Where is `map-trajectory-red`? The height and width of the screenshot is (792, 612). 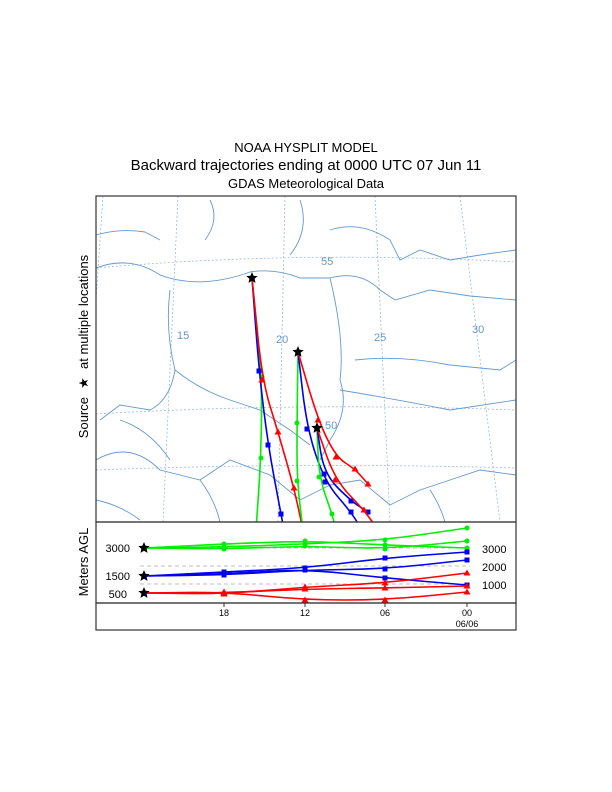 map-trajectory-red is located at coordinates (279, 405).